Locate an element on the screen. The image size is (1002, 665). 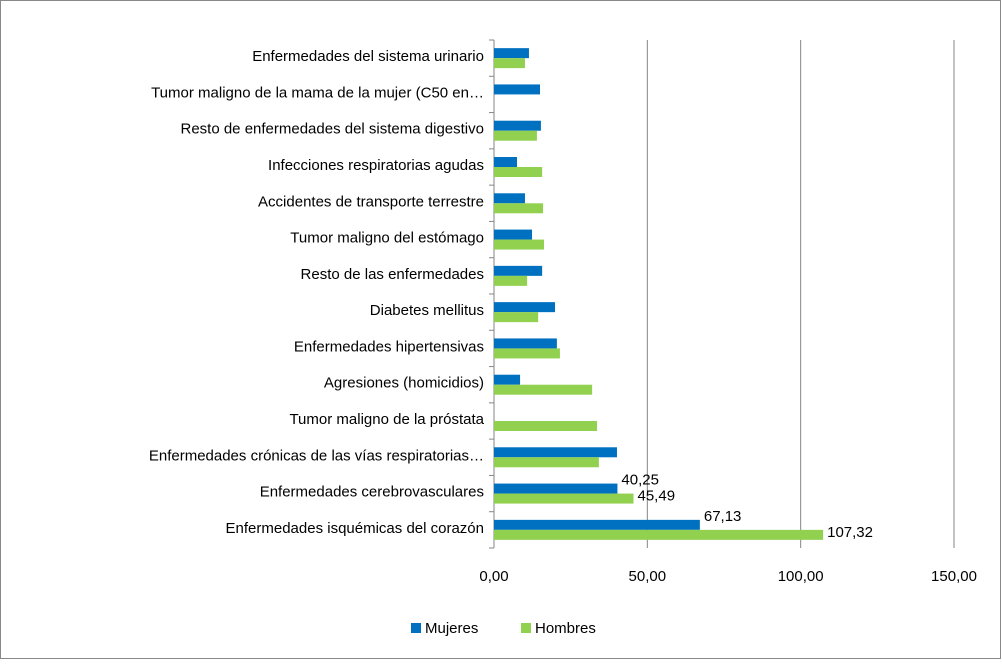
data-label: 40,25 is located at coordinates (640, 480).